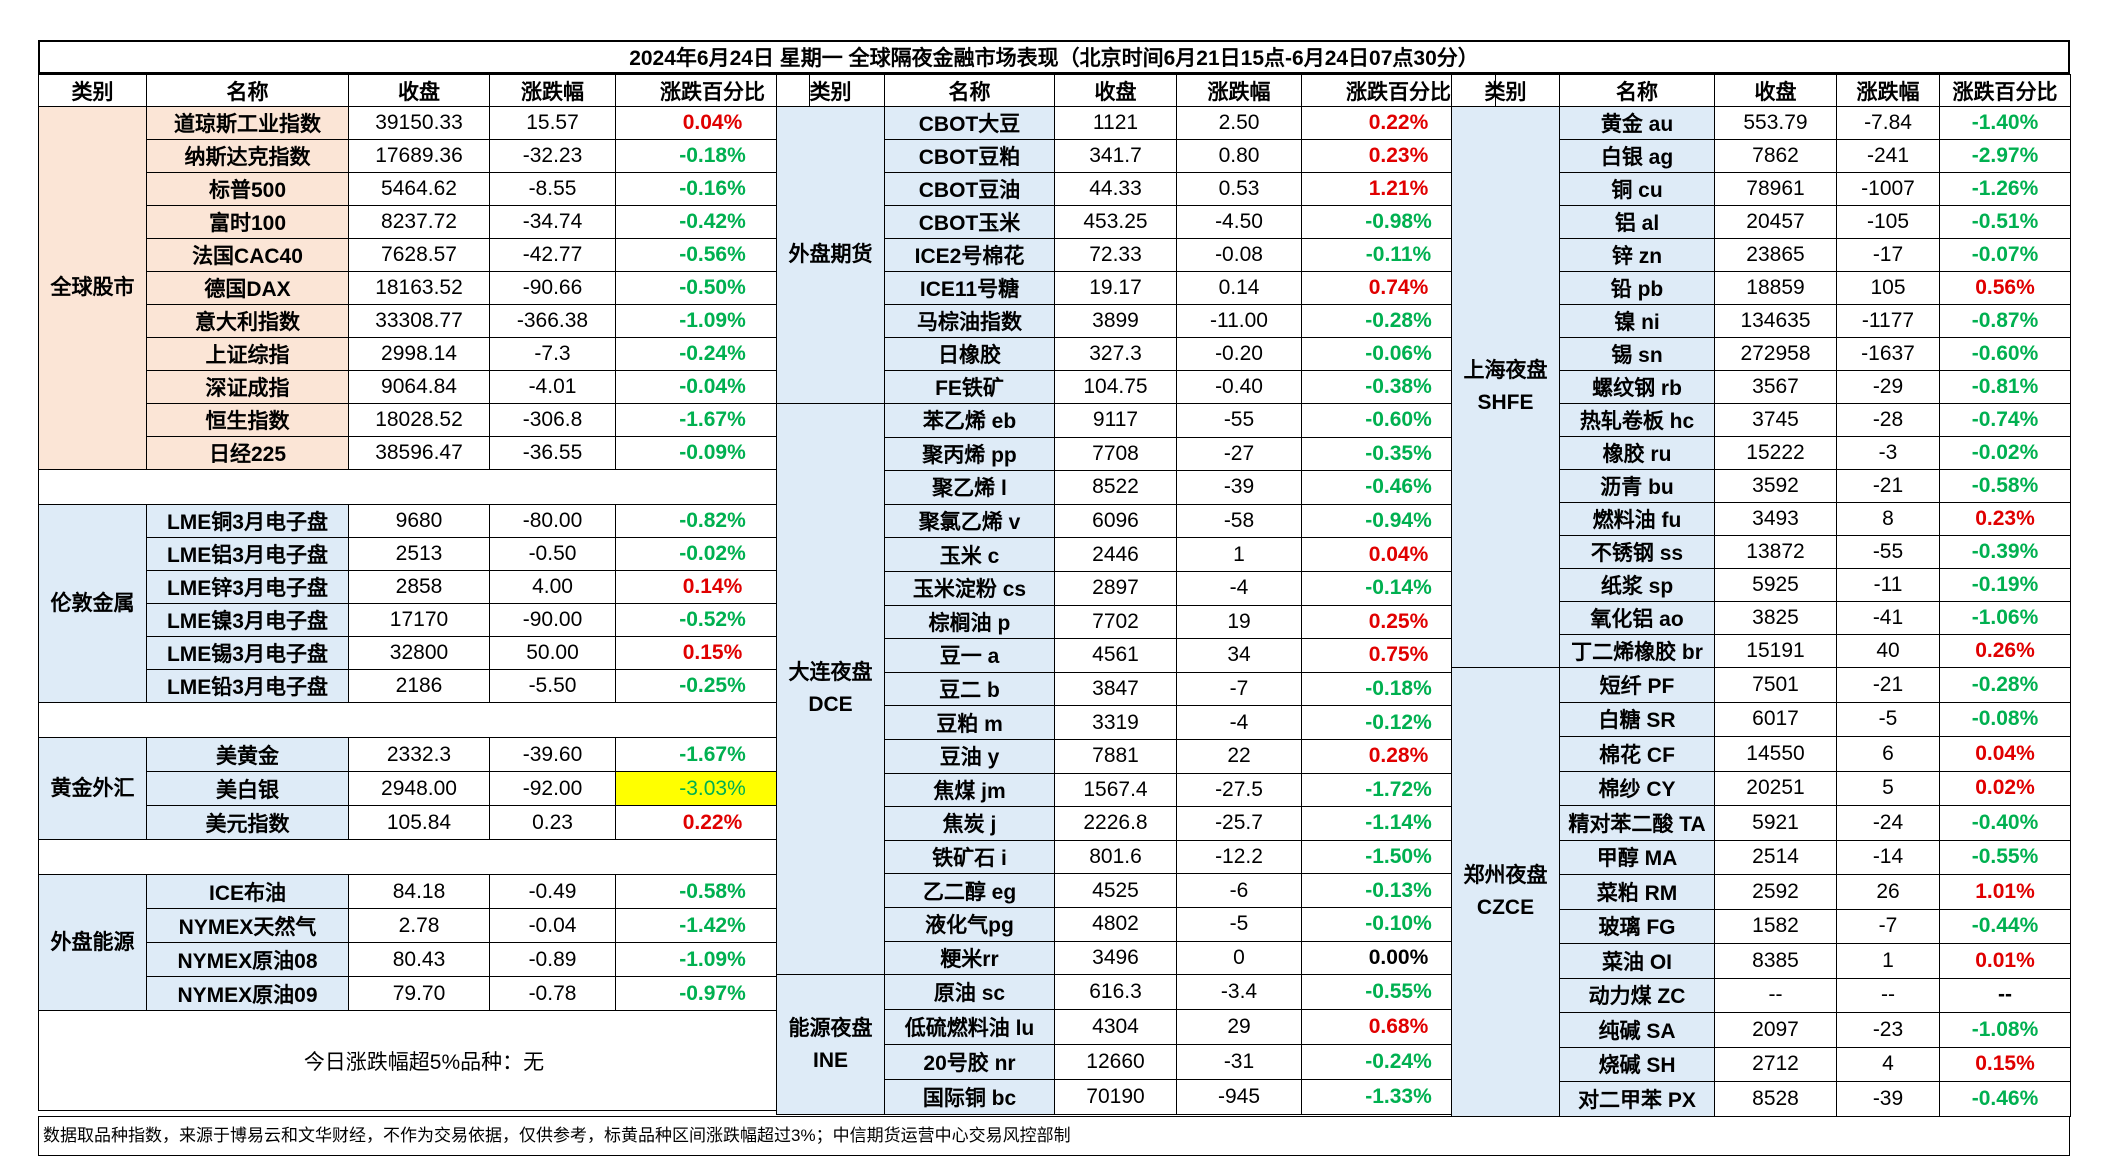 This screenshot has height=1156, width=2107. I want to click on summary-text: 今日涨跌幅超5%品种：无, so click(424, 1060).